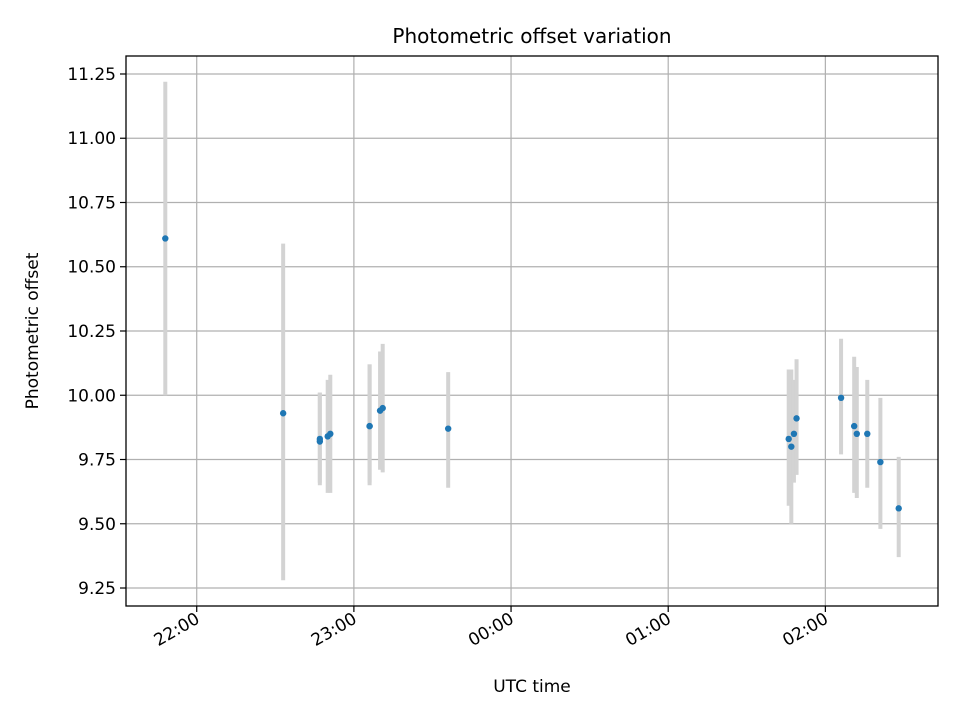 The width and height of the screenshot is (960, 720). I want to click on y-tick-label: 10.75, so click(91, 203).